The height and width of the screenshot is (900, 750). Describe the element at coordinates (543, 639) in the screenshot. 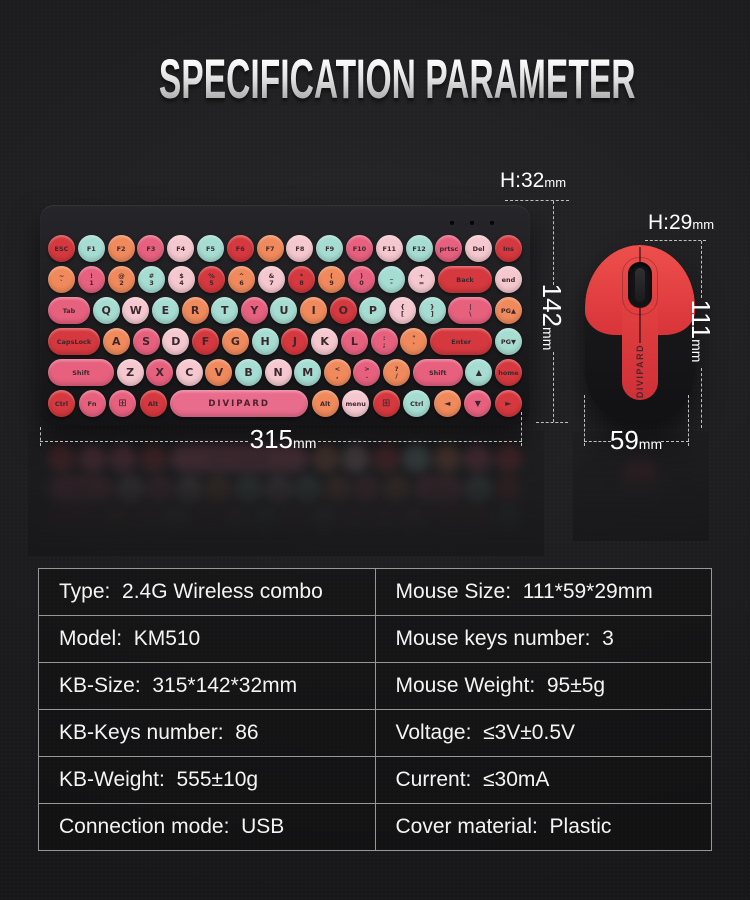

I see `spec-cell-right: Mouse keys number: 3` at that location.